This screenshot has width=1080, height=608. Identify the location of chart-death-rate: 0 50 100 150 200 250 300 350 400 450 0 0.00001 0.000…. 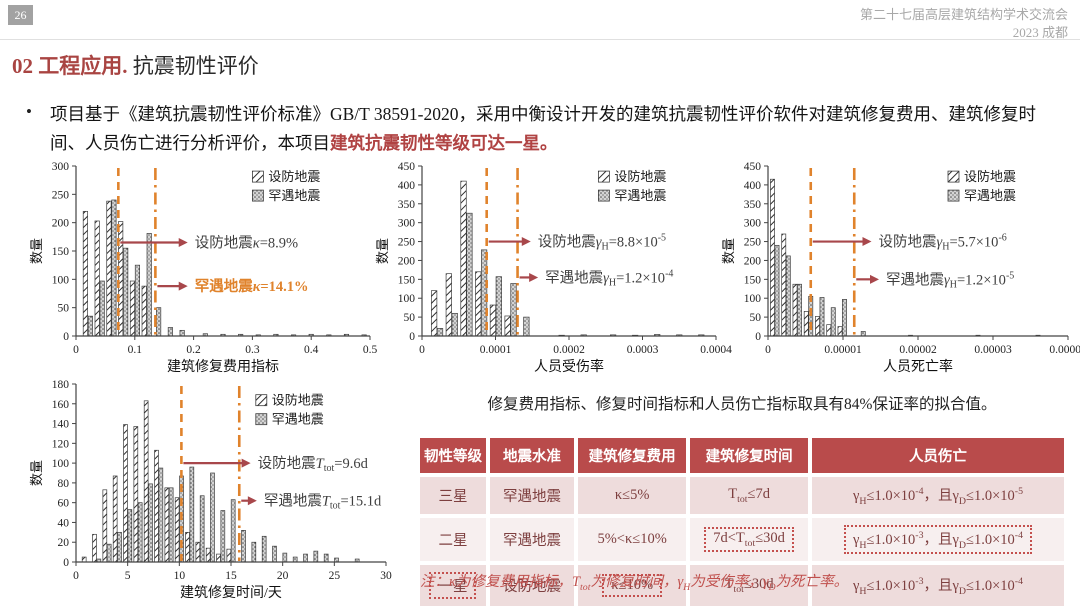
(900, 268).